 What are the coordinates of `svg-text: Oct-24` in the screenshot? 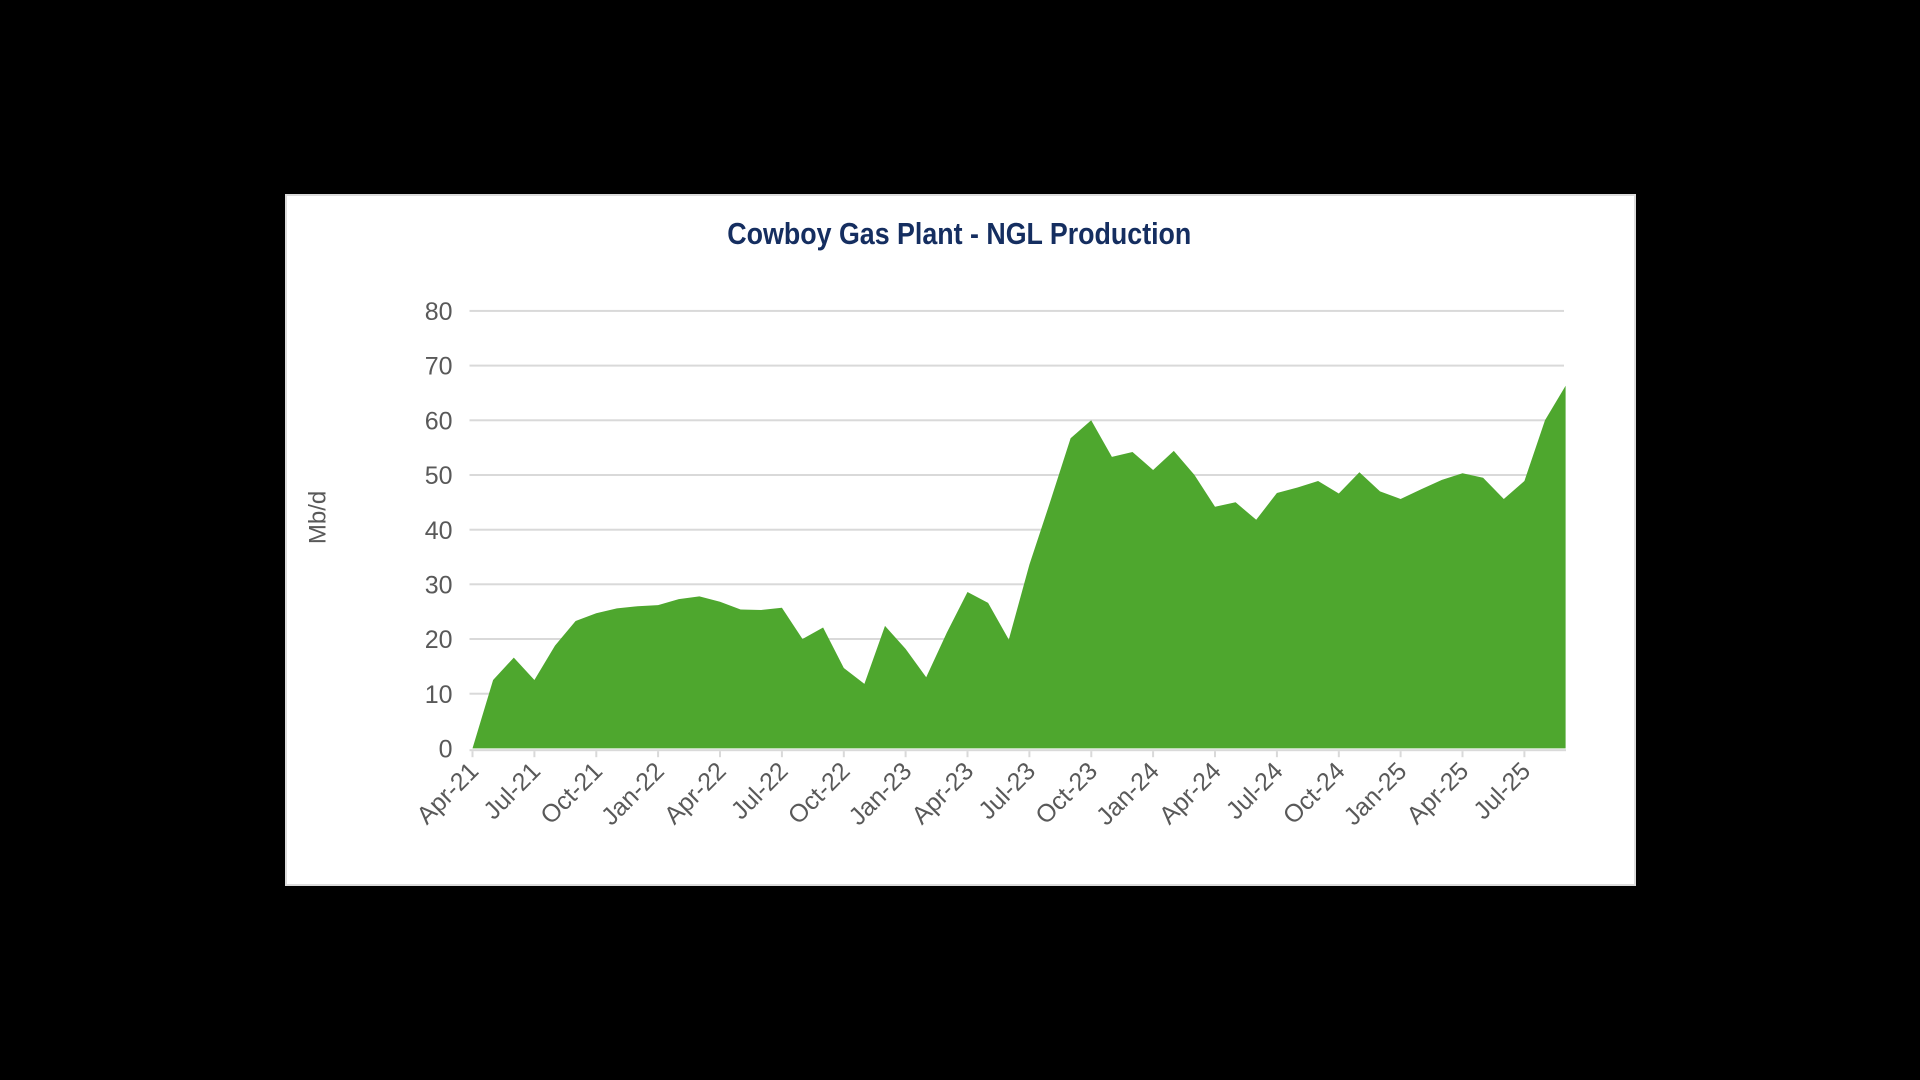 It's located at (1314, 793).